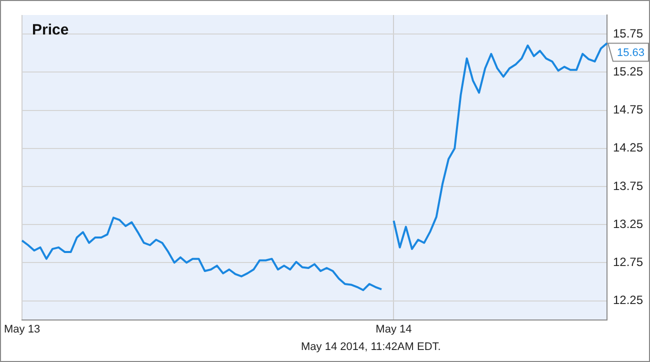  I want to click on data-label: 15.63, so click(630, 53).